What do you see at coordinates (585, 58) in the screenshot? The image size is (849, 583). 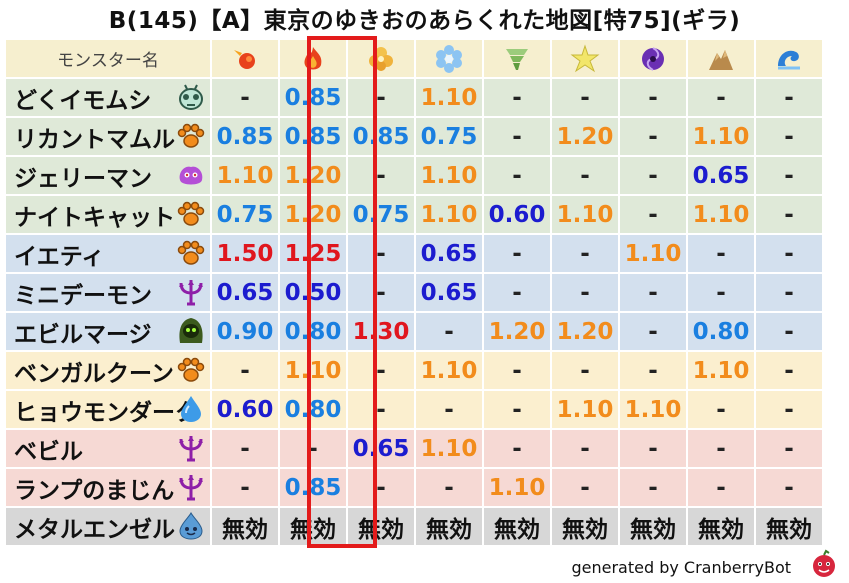 I see `lightning-icon` at bounding box center [585, 58].